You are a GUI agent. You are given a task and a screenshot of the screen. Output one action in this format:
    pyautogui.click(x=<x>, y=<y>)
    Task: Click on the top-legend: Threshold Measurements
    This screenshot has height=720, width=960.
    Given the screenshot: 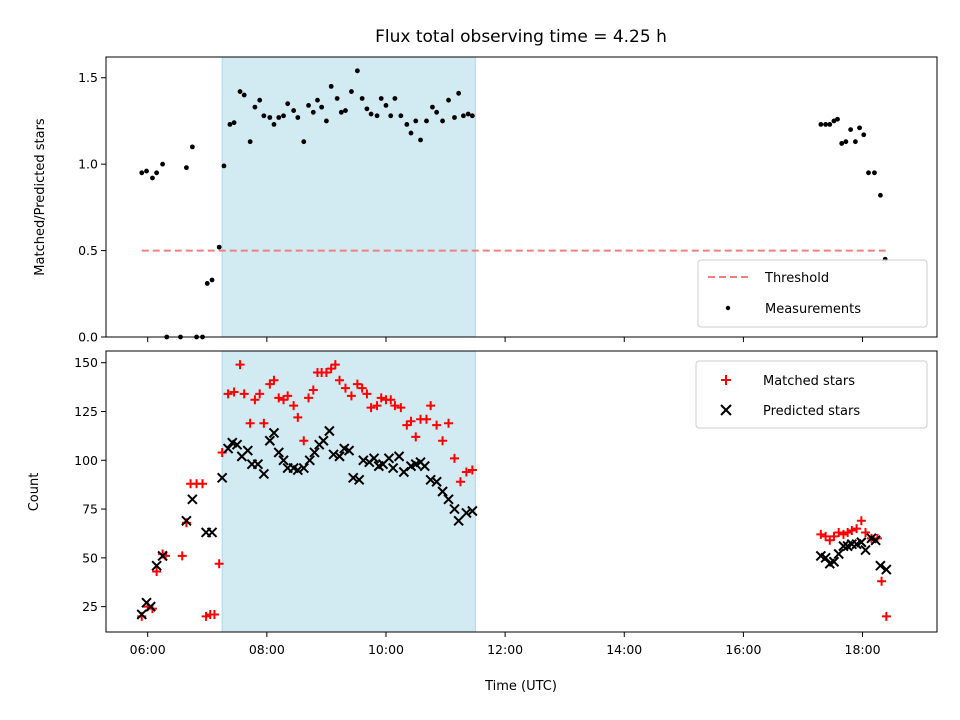 What is the action you would take?
    pyautogui.click(x=812, y=293)
    